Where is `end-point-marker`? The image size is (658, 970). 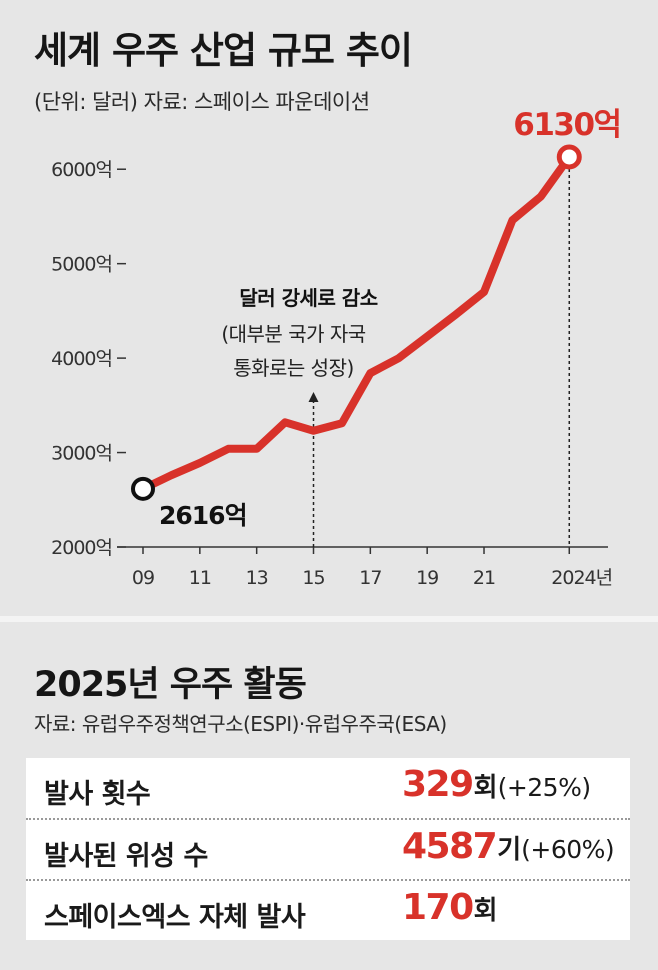 end-point-marker is located at coordinates (569, 157).